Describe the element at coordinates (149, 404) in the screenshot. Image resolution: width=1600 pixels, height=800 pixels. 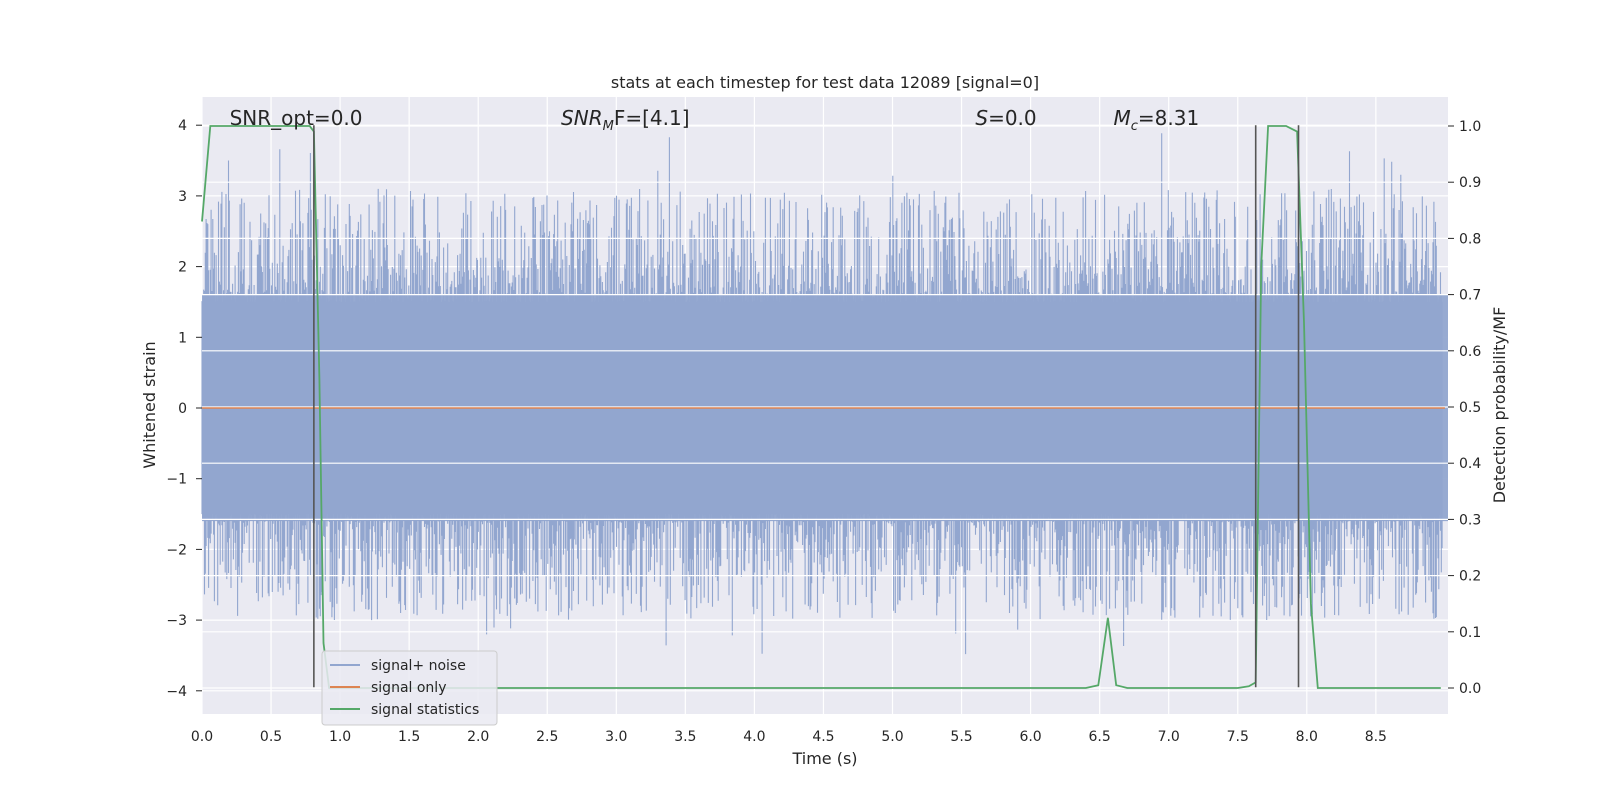
I see `y-axis-label-left: Whitened strain` at that location.